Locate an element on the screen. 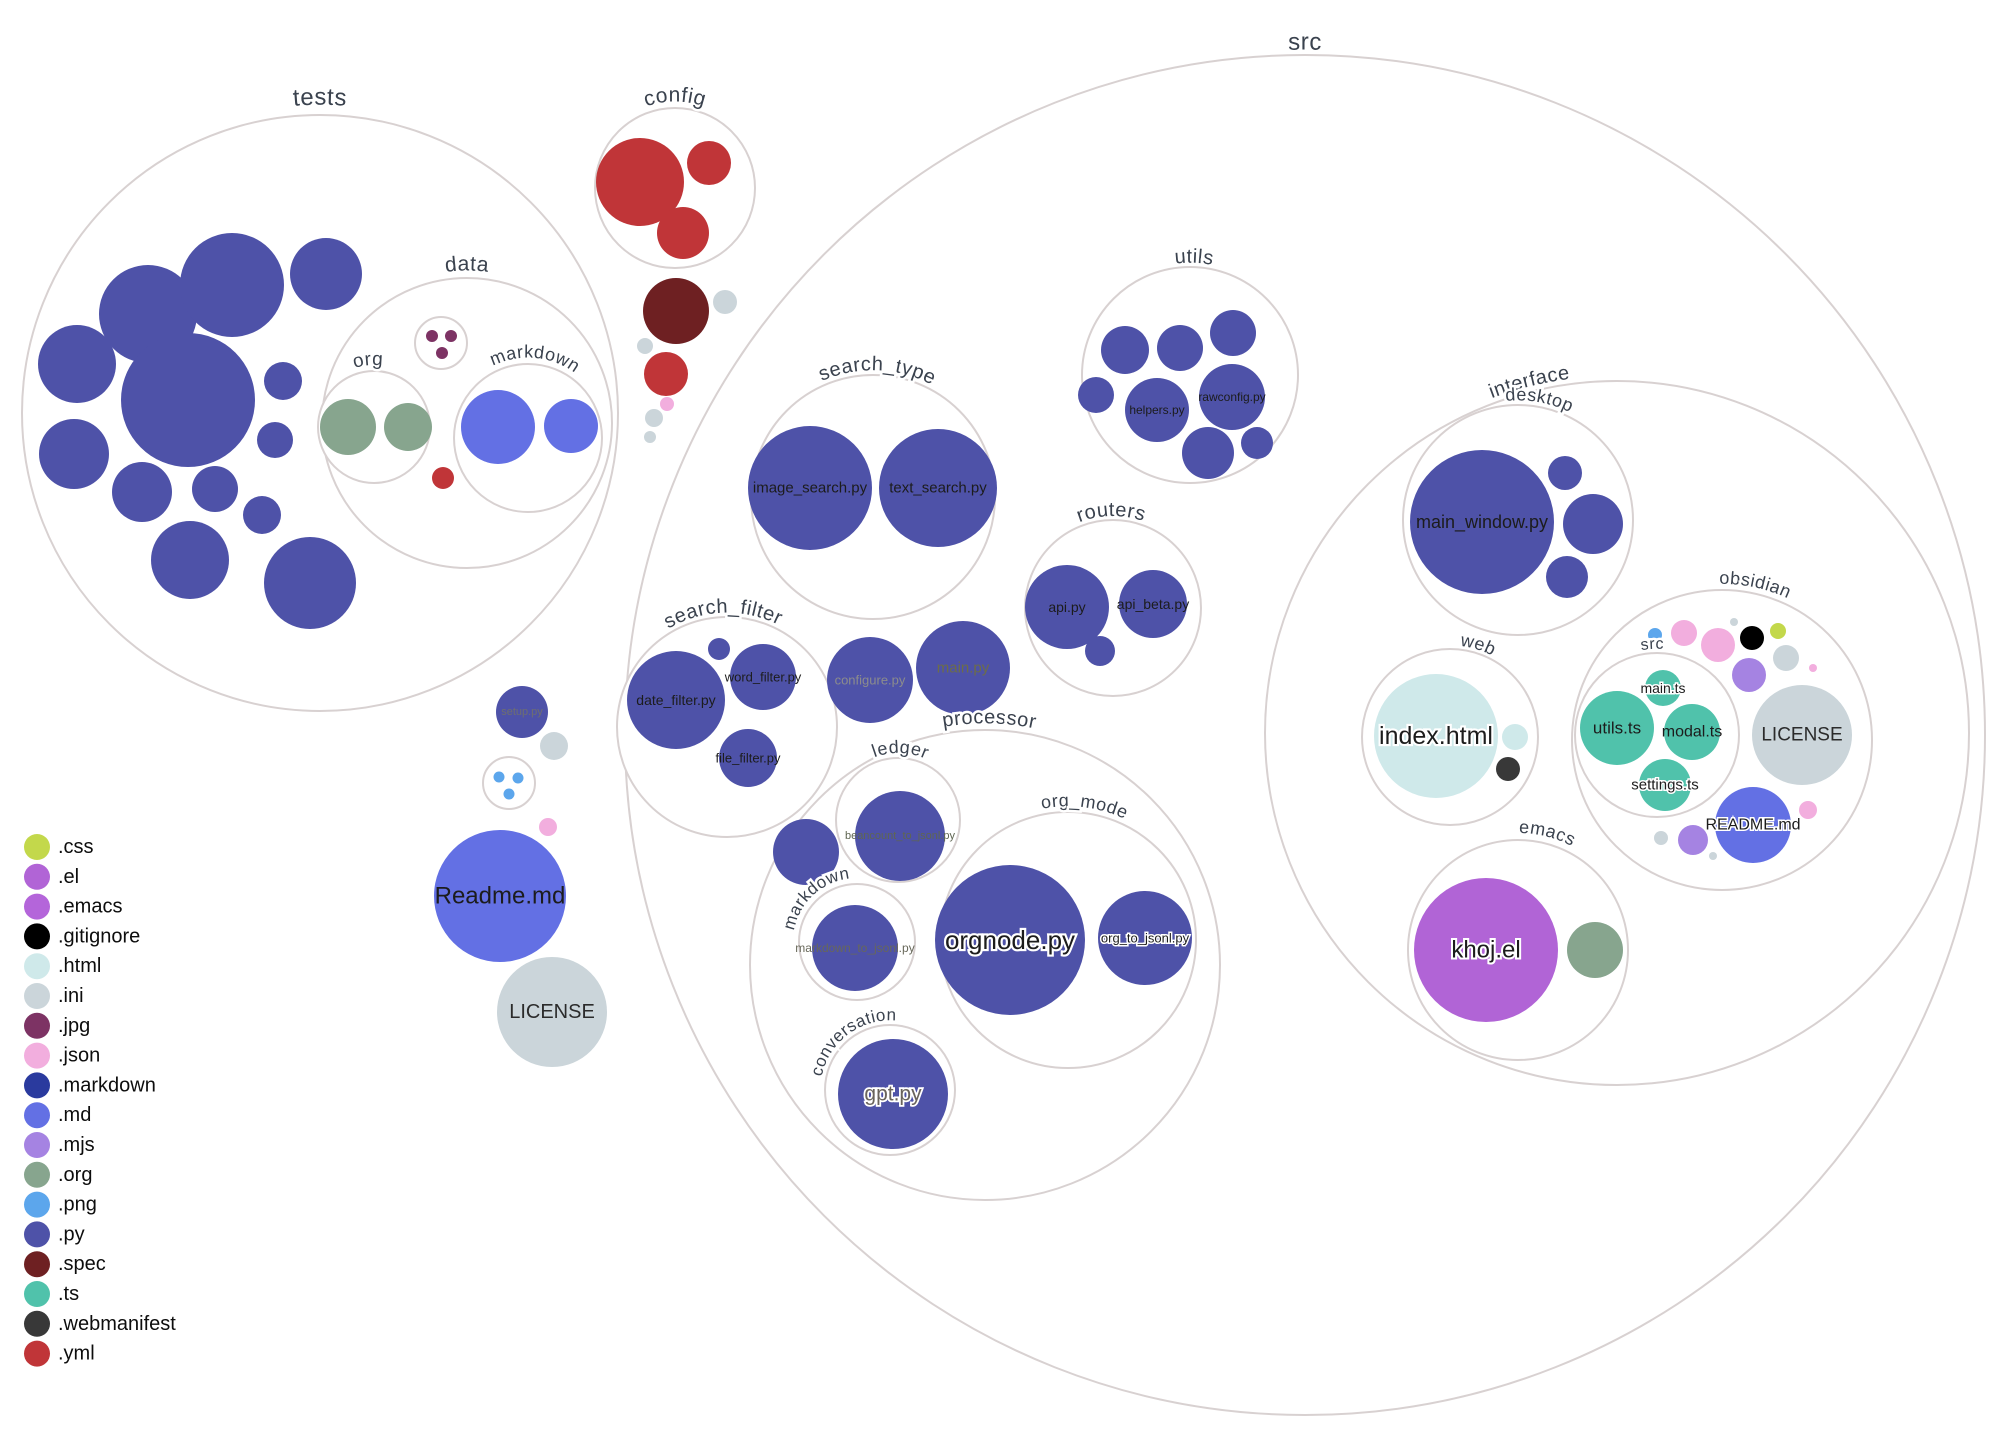 The height and width of the screenshot is (1451, 1995). file-circle-word-filter-py is located at coordinates (763, 677).